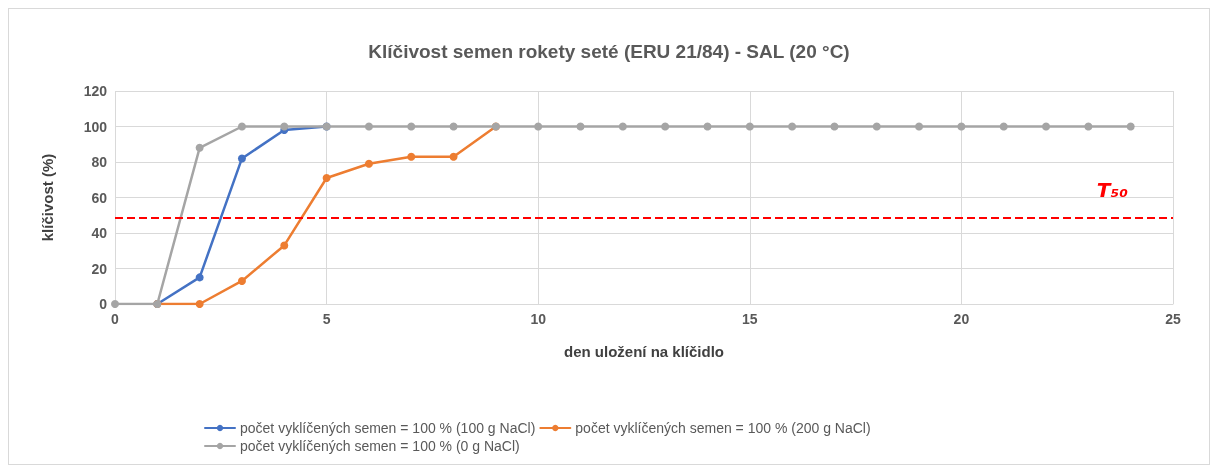 Image resolution: width=1221 pixels, height=471 pixels. I want to click on x-tick-label: 15, so click(750, 319).